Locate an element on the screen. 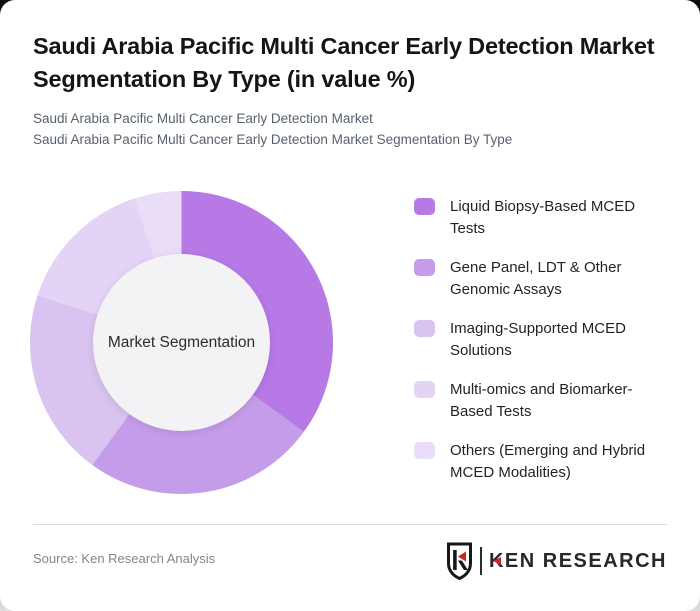 This screenshot has height=611, width=700. source-note: Source: Ken Research Analysis is located at coordinates (124, 558).